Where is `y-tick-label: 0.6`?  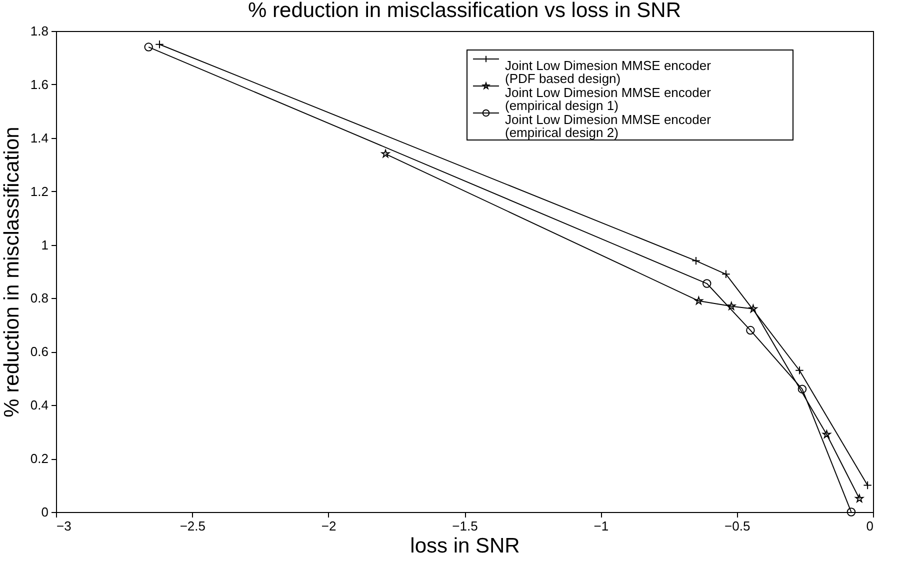
y-tick-label: 0.6 is located at coordinates (39, 352).